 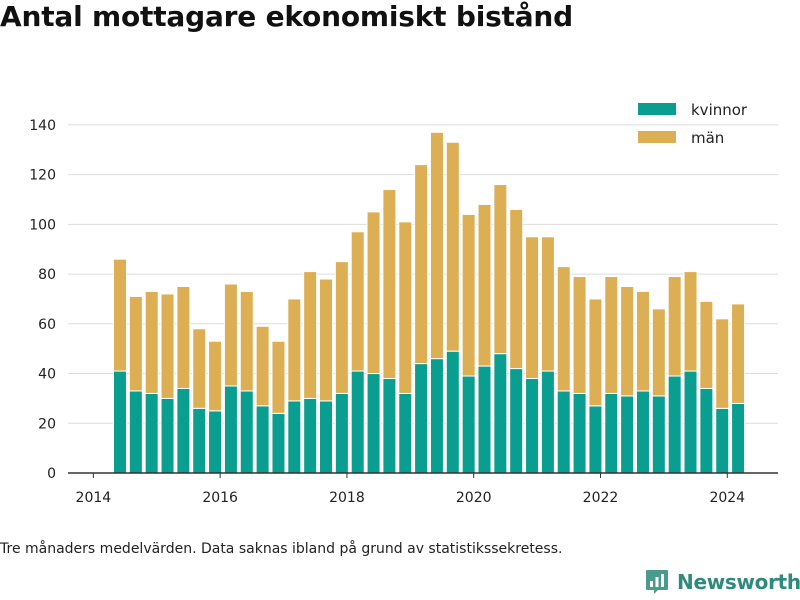 I want to click on y-tick-label: 120, so click(x=42, y=176).